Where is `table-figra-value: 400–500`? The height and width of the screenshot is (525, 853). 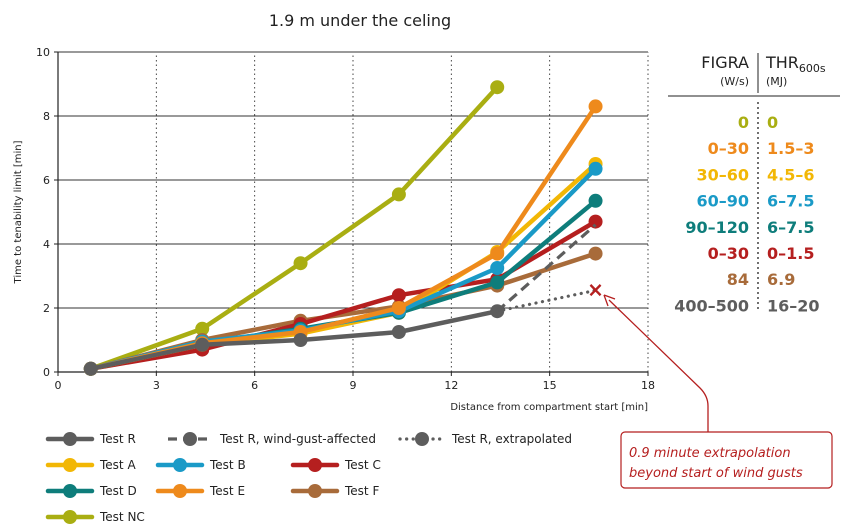
table-figra-value: 400–500 is located at coordinates (711, 305).